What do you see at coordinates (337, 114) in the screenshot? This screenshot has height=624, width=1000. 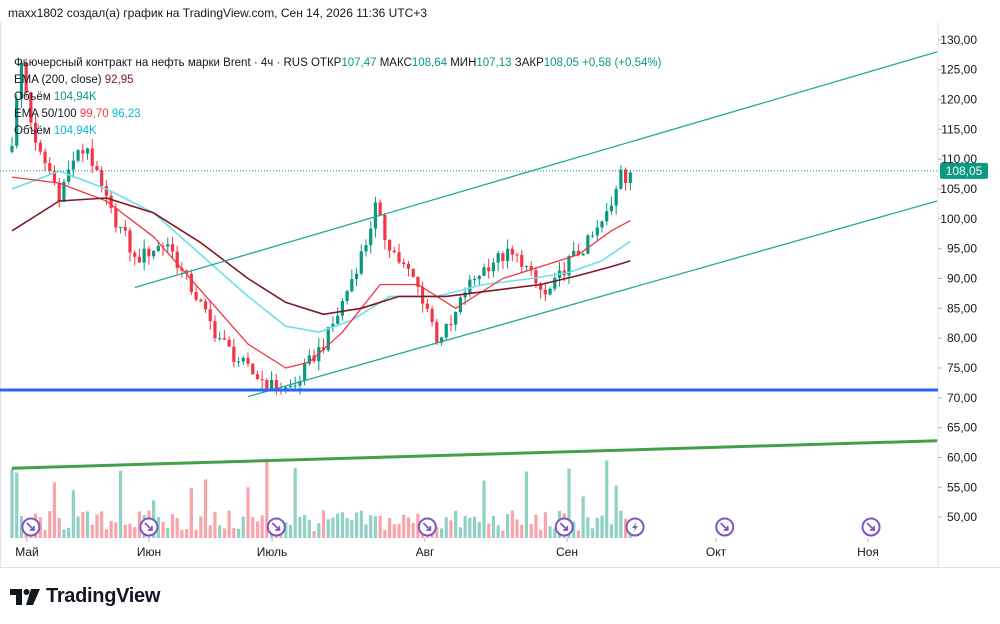 I see `legend-ema50-100-row: EMA 50/100 99,70 96,23` at bounding box center [337, 114].